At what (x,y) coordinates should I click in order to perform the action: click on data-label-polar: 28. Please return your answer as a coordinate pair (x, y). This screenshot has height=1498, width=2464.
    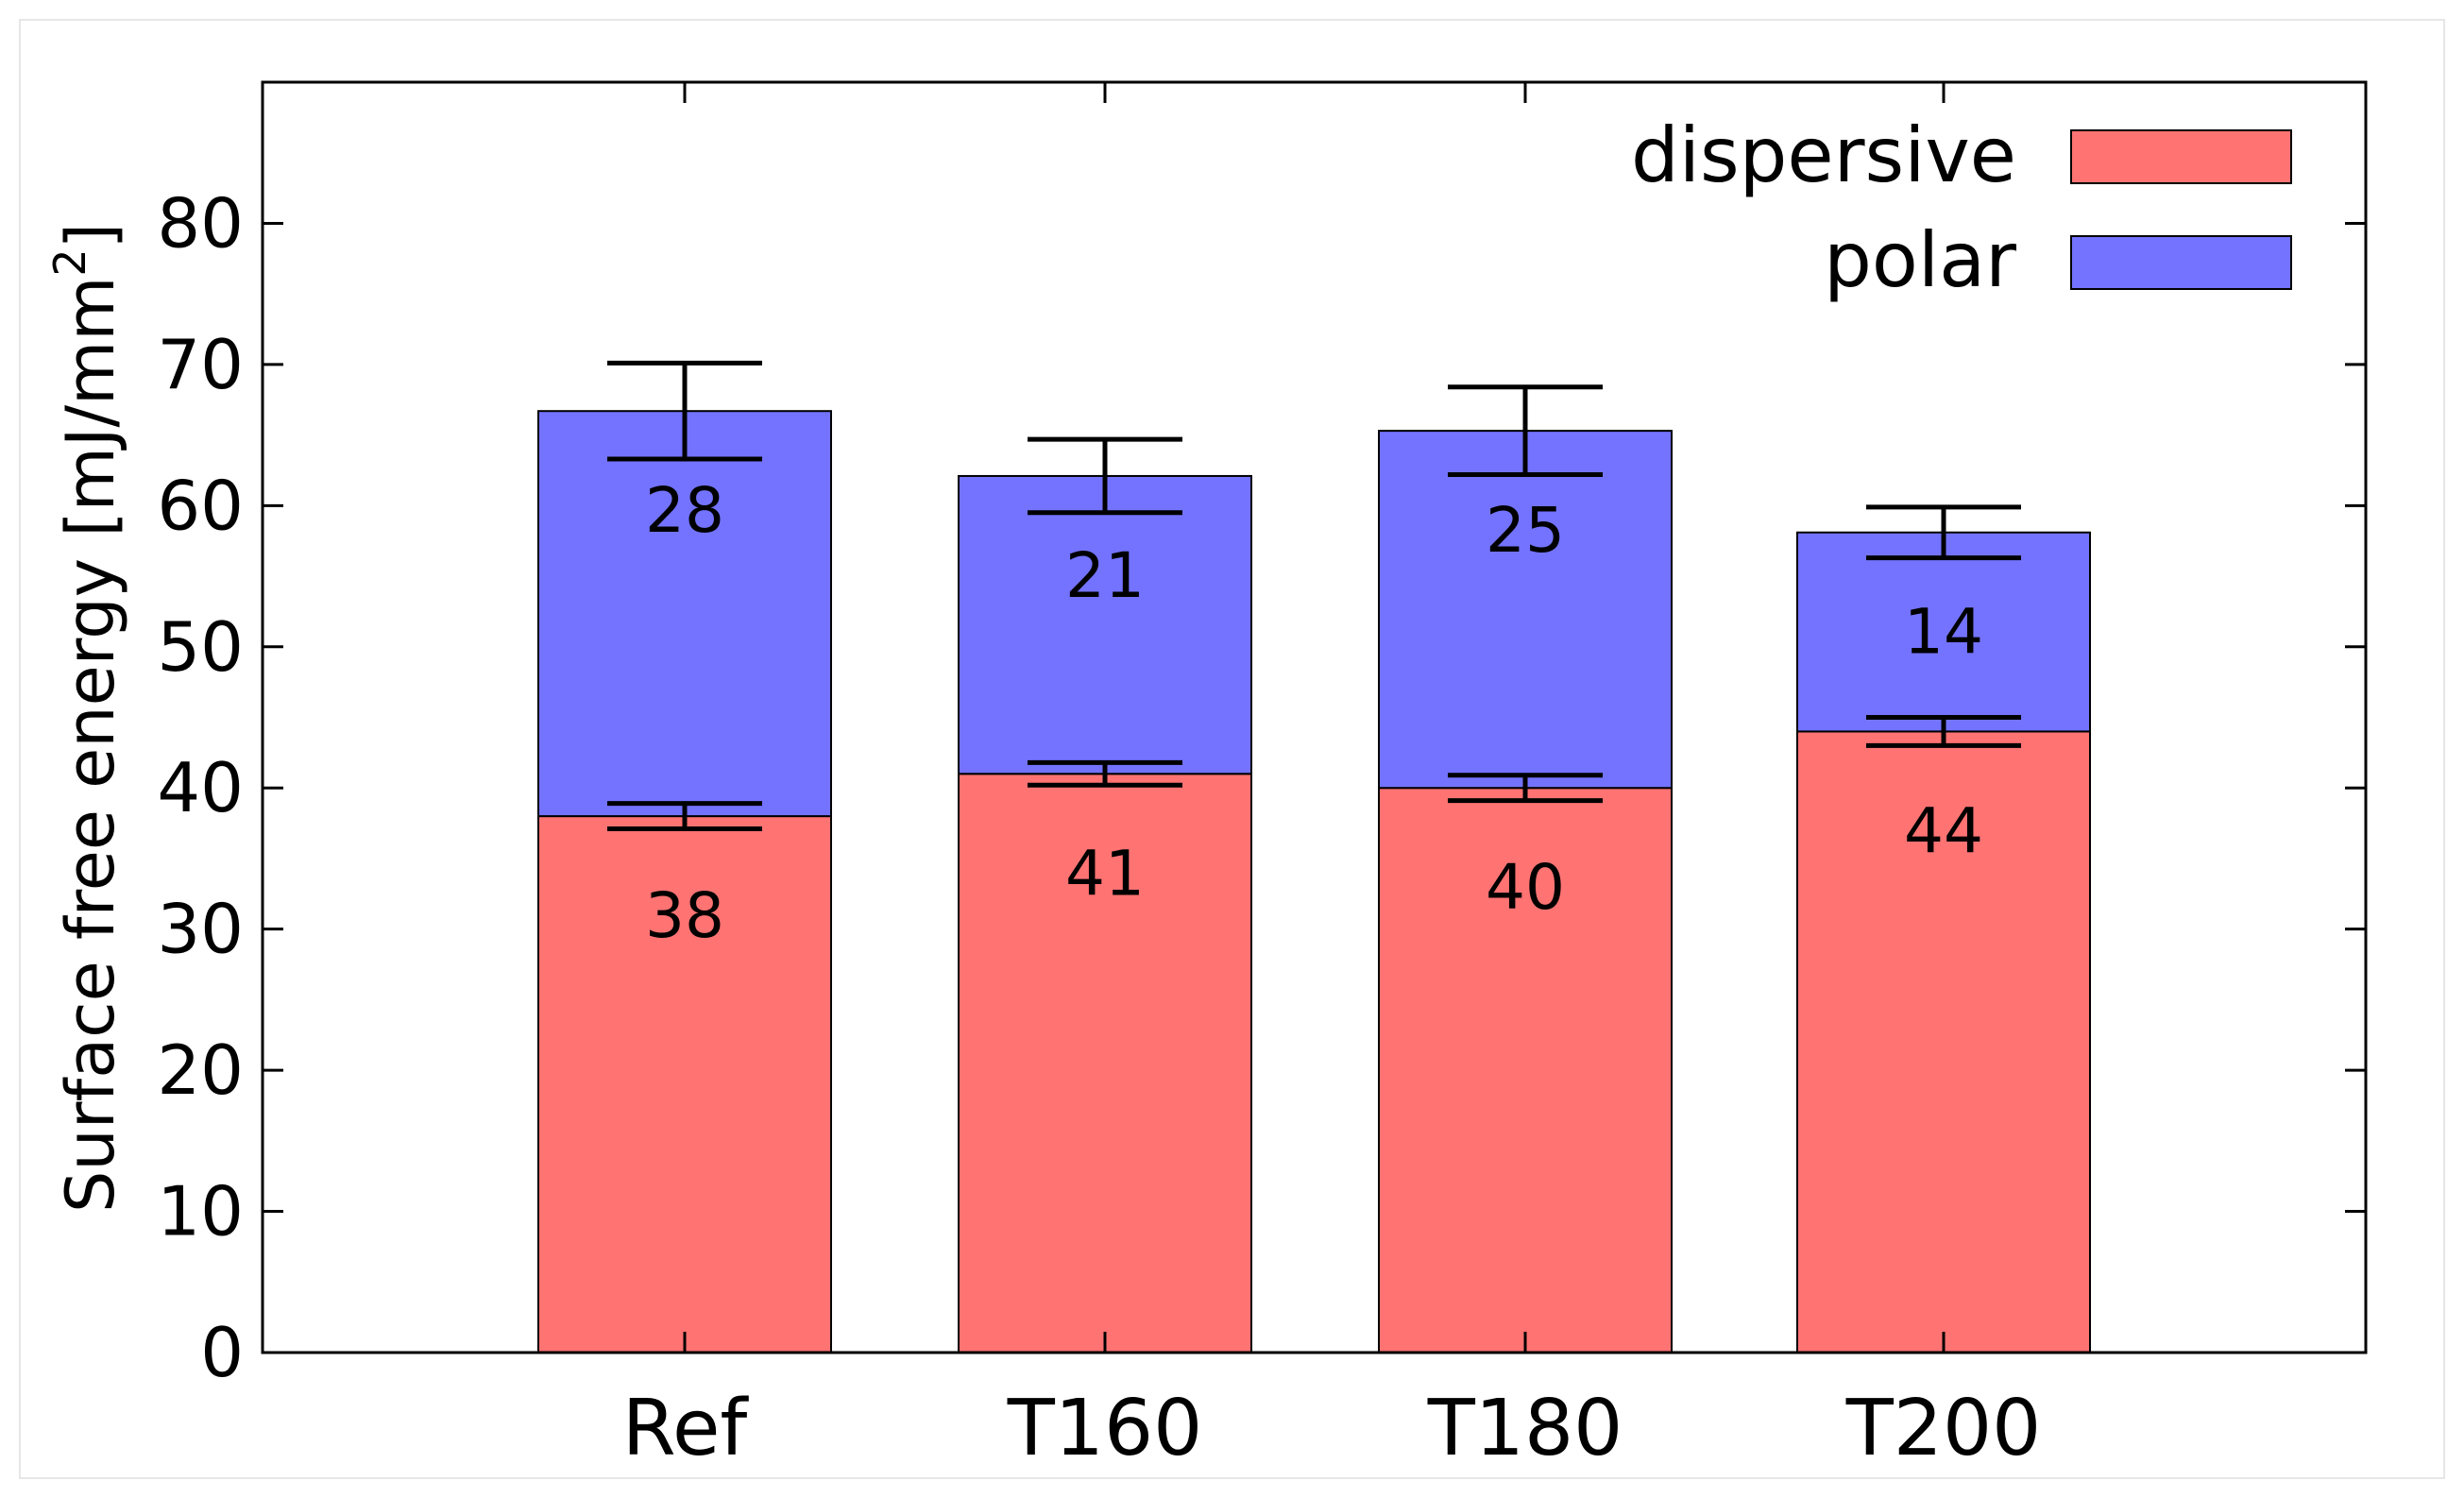
    Looking at the image, I should click on (684, 510).